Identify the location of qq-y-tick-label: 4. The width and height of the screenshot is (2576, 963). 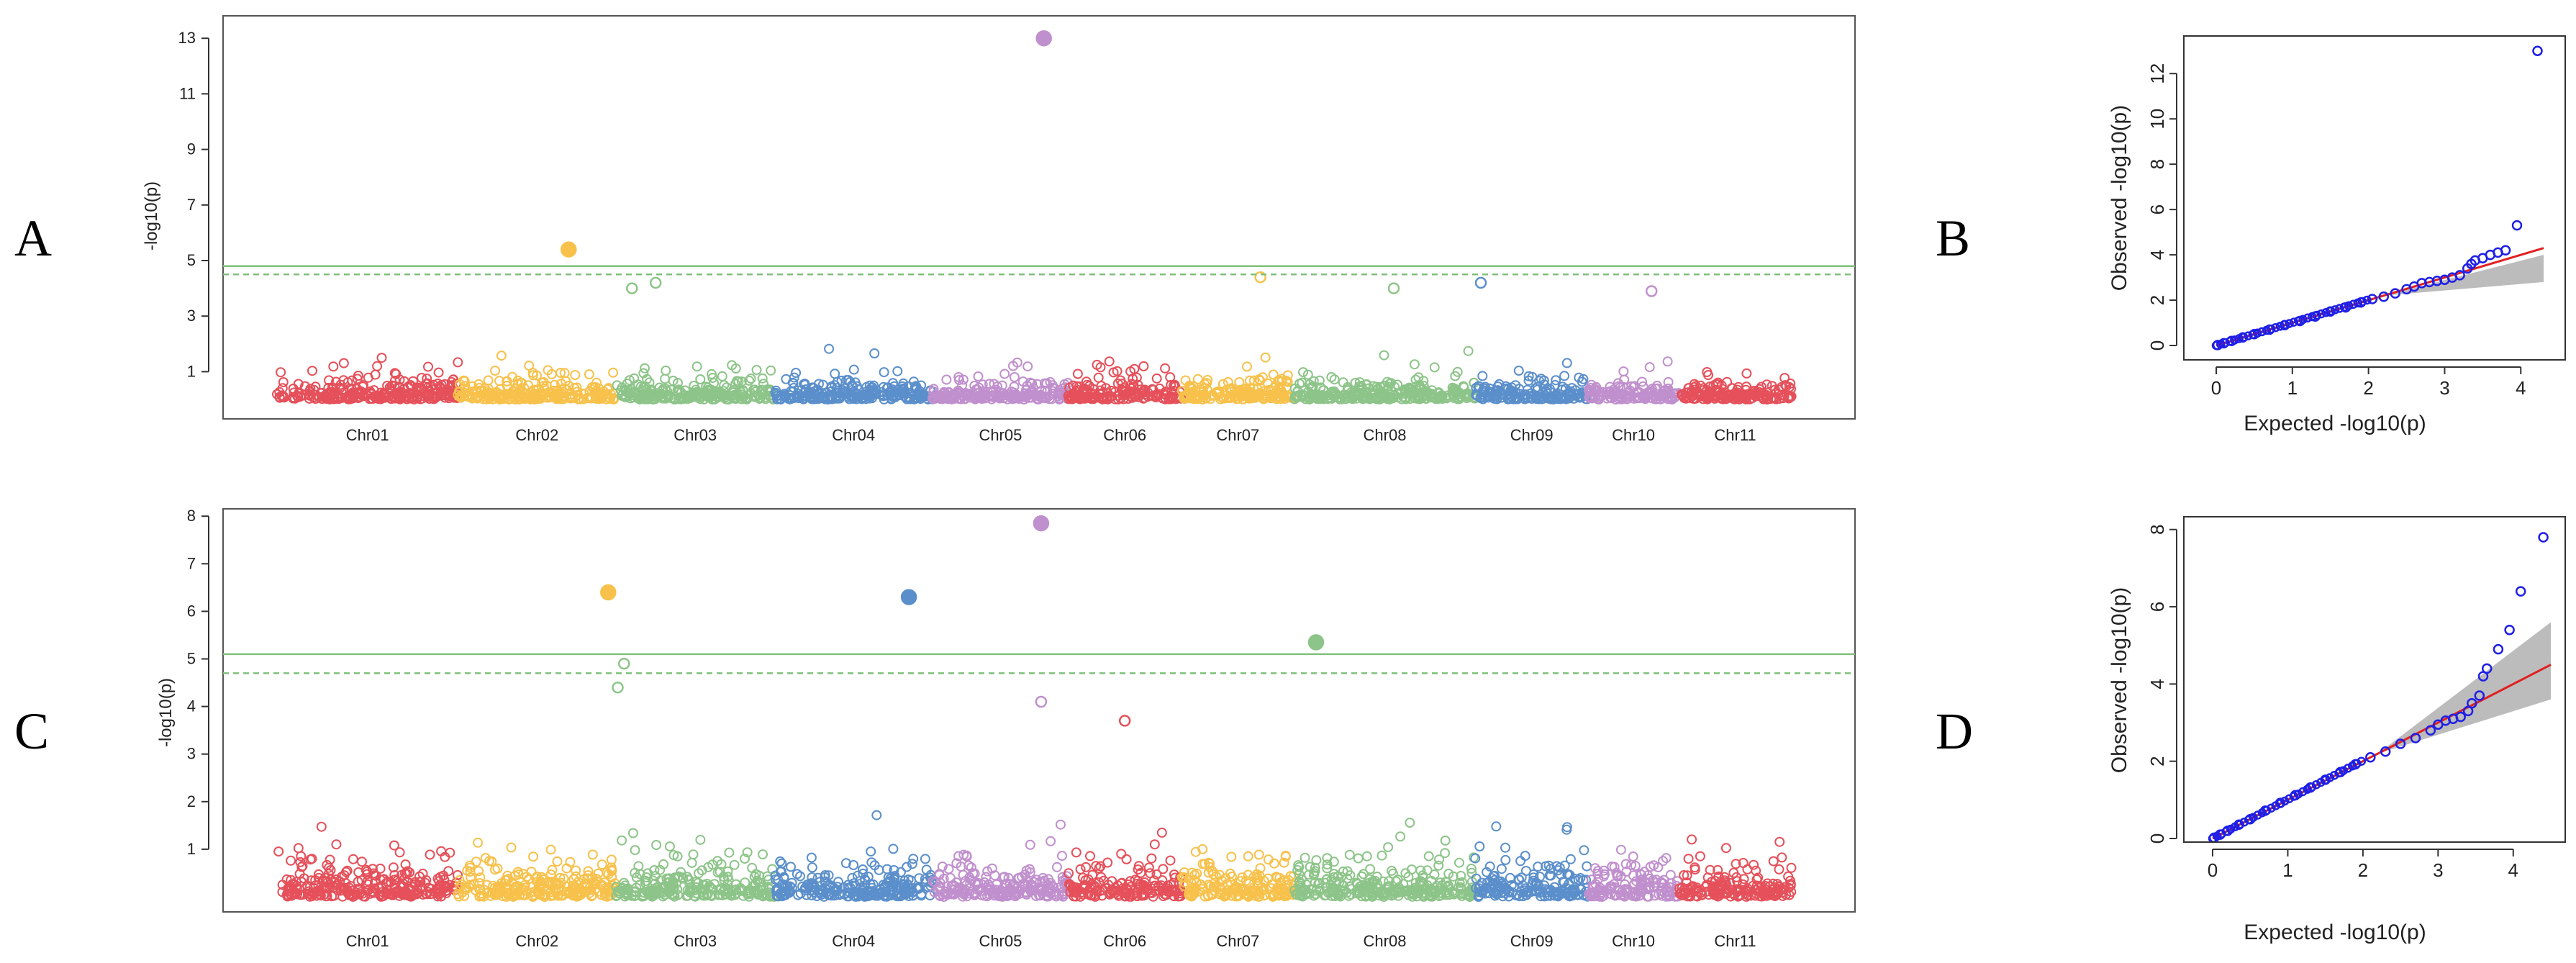
(2157, 255).